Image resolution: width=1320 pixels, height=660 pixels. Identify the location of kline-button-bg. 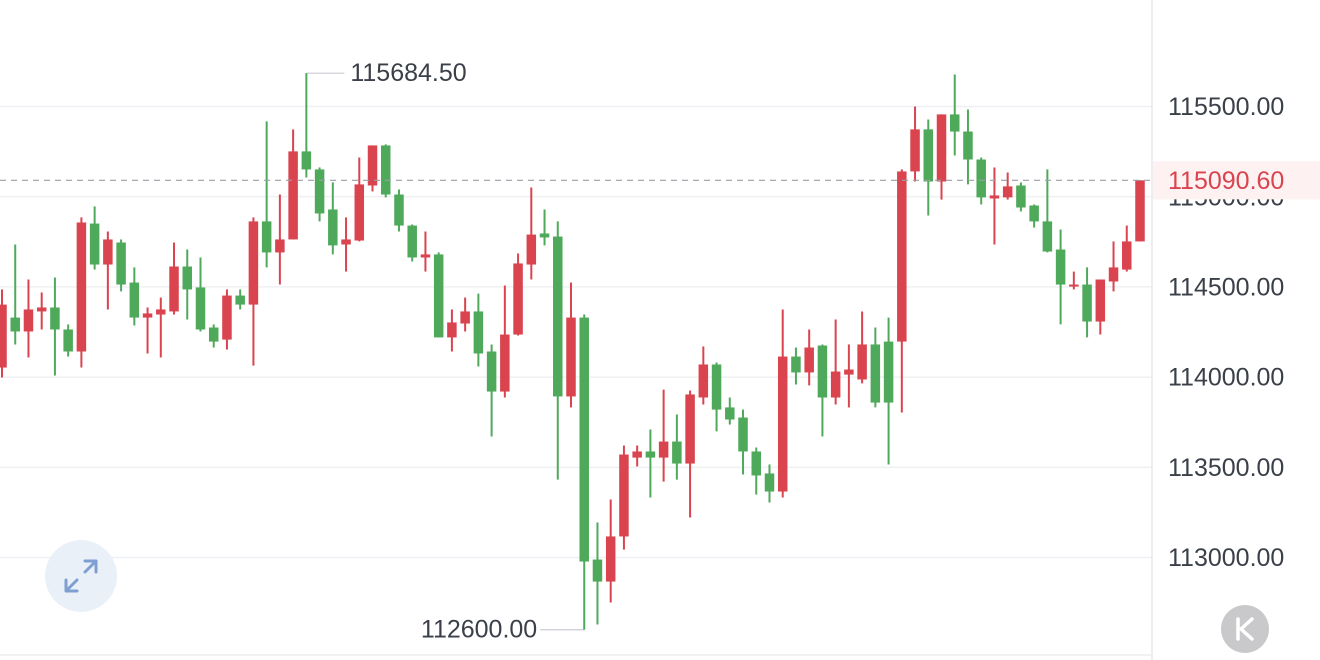
(1245, 629).